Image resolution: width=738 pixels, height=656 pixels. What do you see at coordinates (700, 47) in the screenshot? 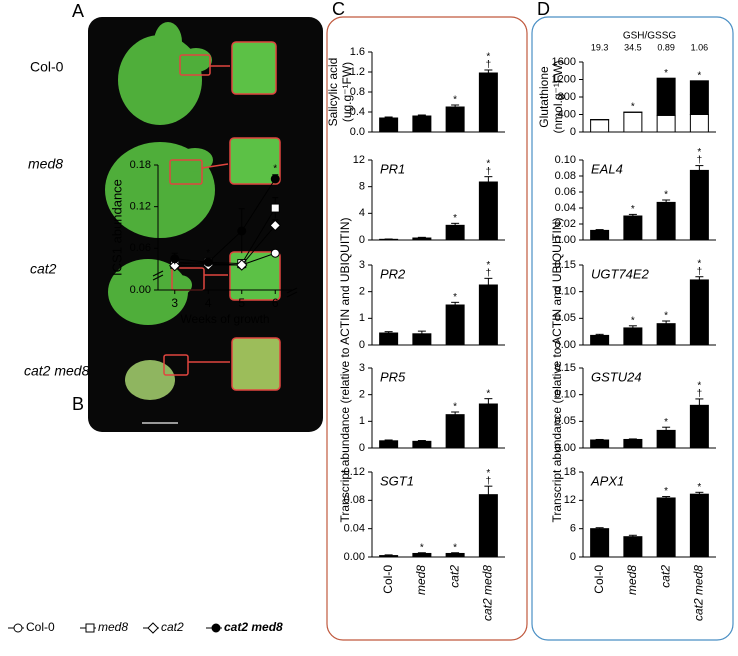
I see `ratio-label: 1.06` at bounding box center [700, 47].